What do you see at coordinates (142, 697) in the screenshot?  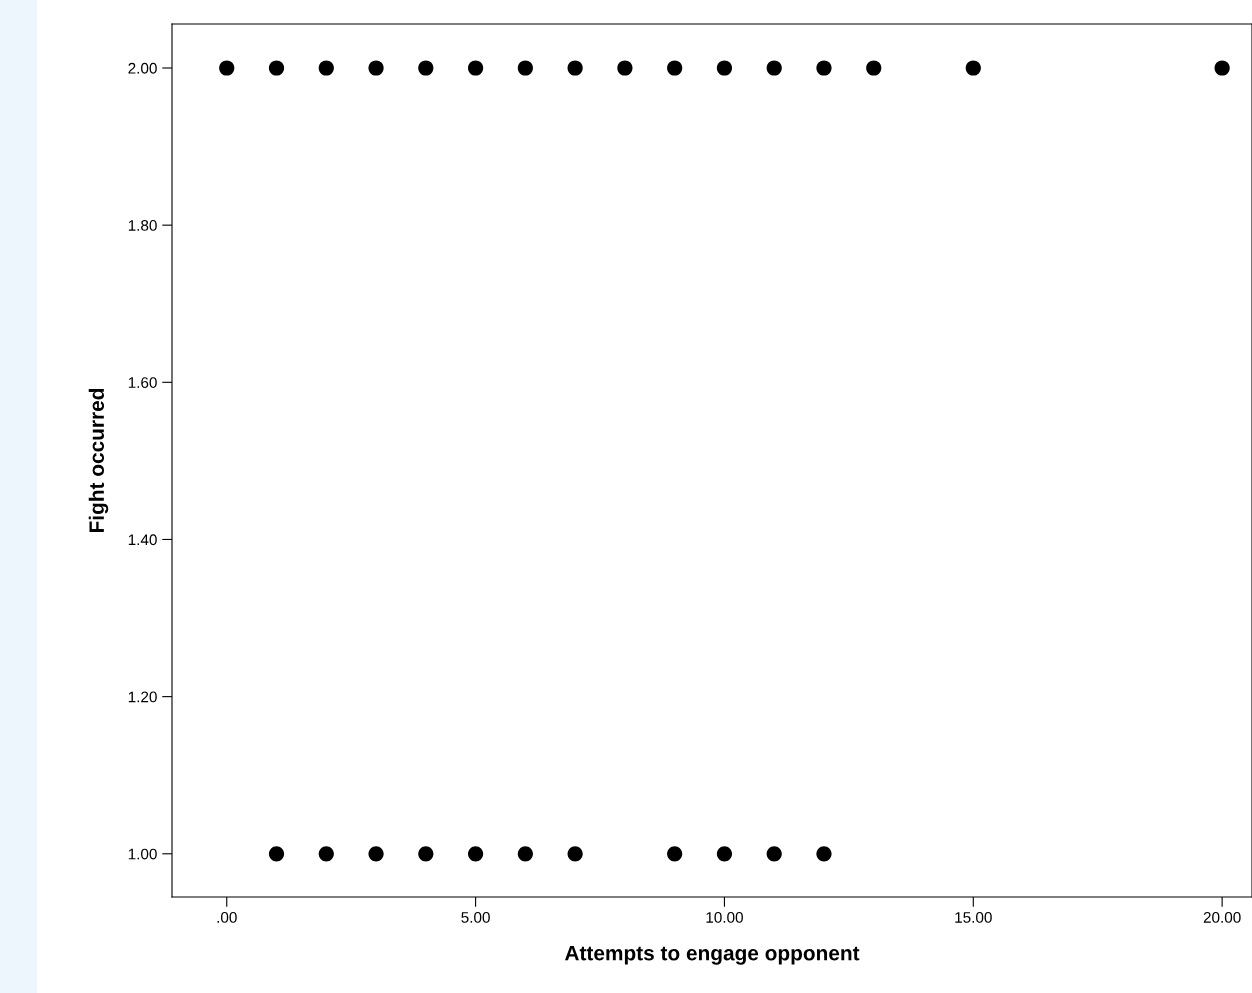 I see `y-tick-label: 1.20` at bounding box center [142, 697].